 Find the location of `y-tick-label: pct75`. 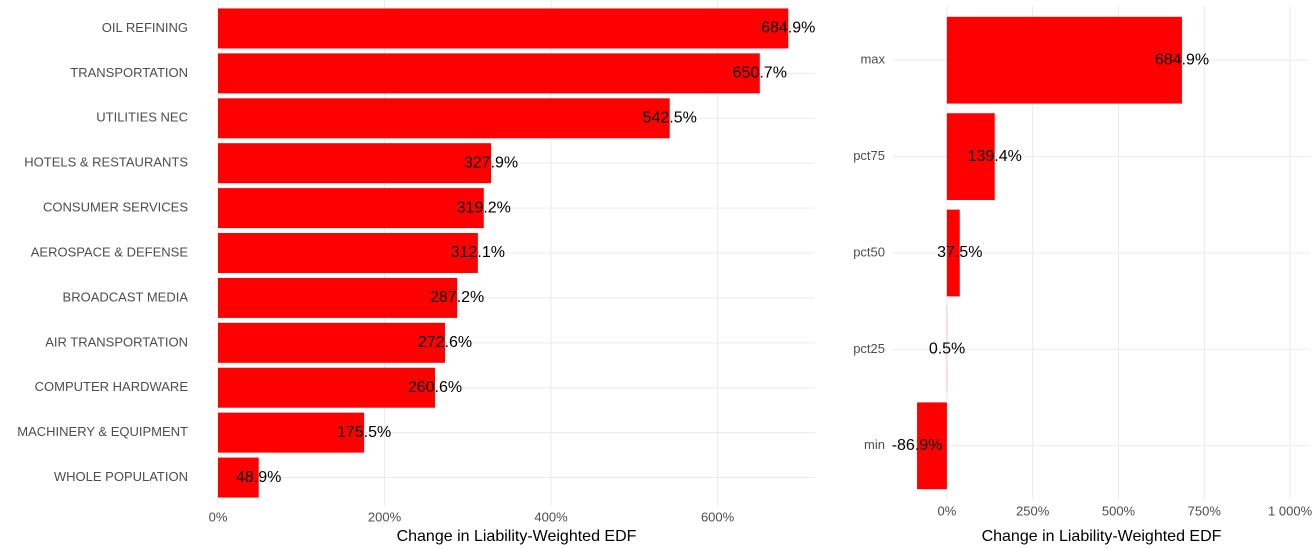

y-tick-label: pct75 is located at coordinates (869, 155).